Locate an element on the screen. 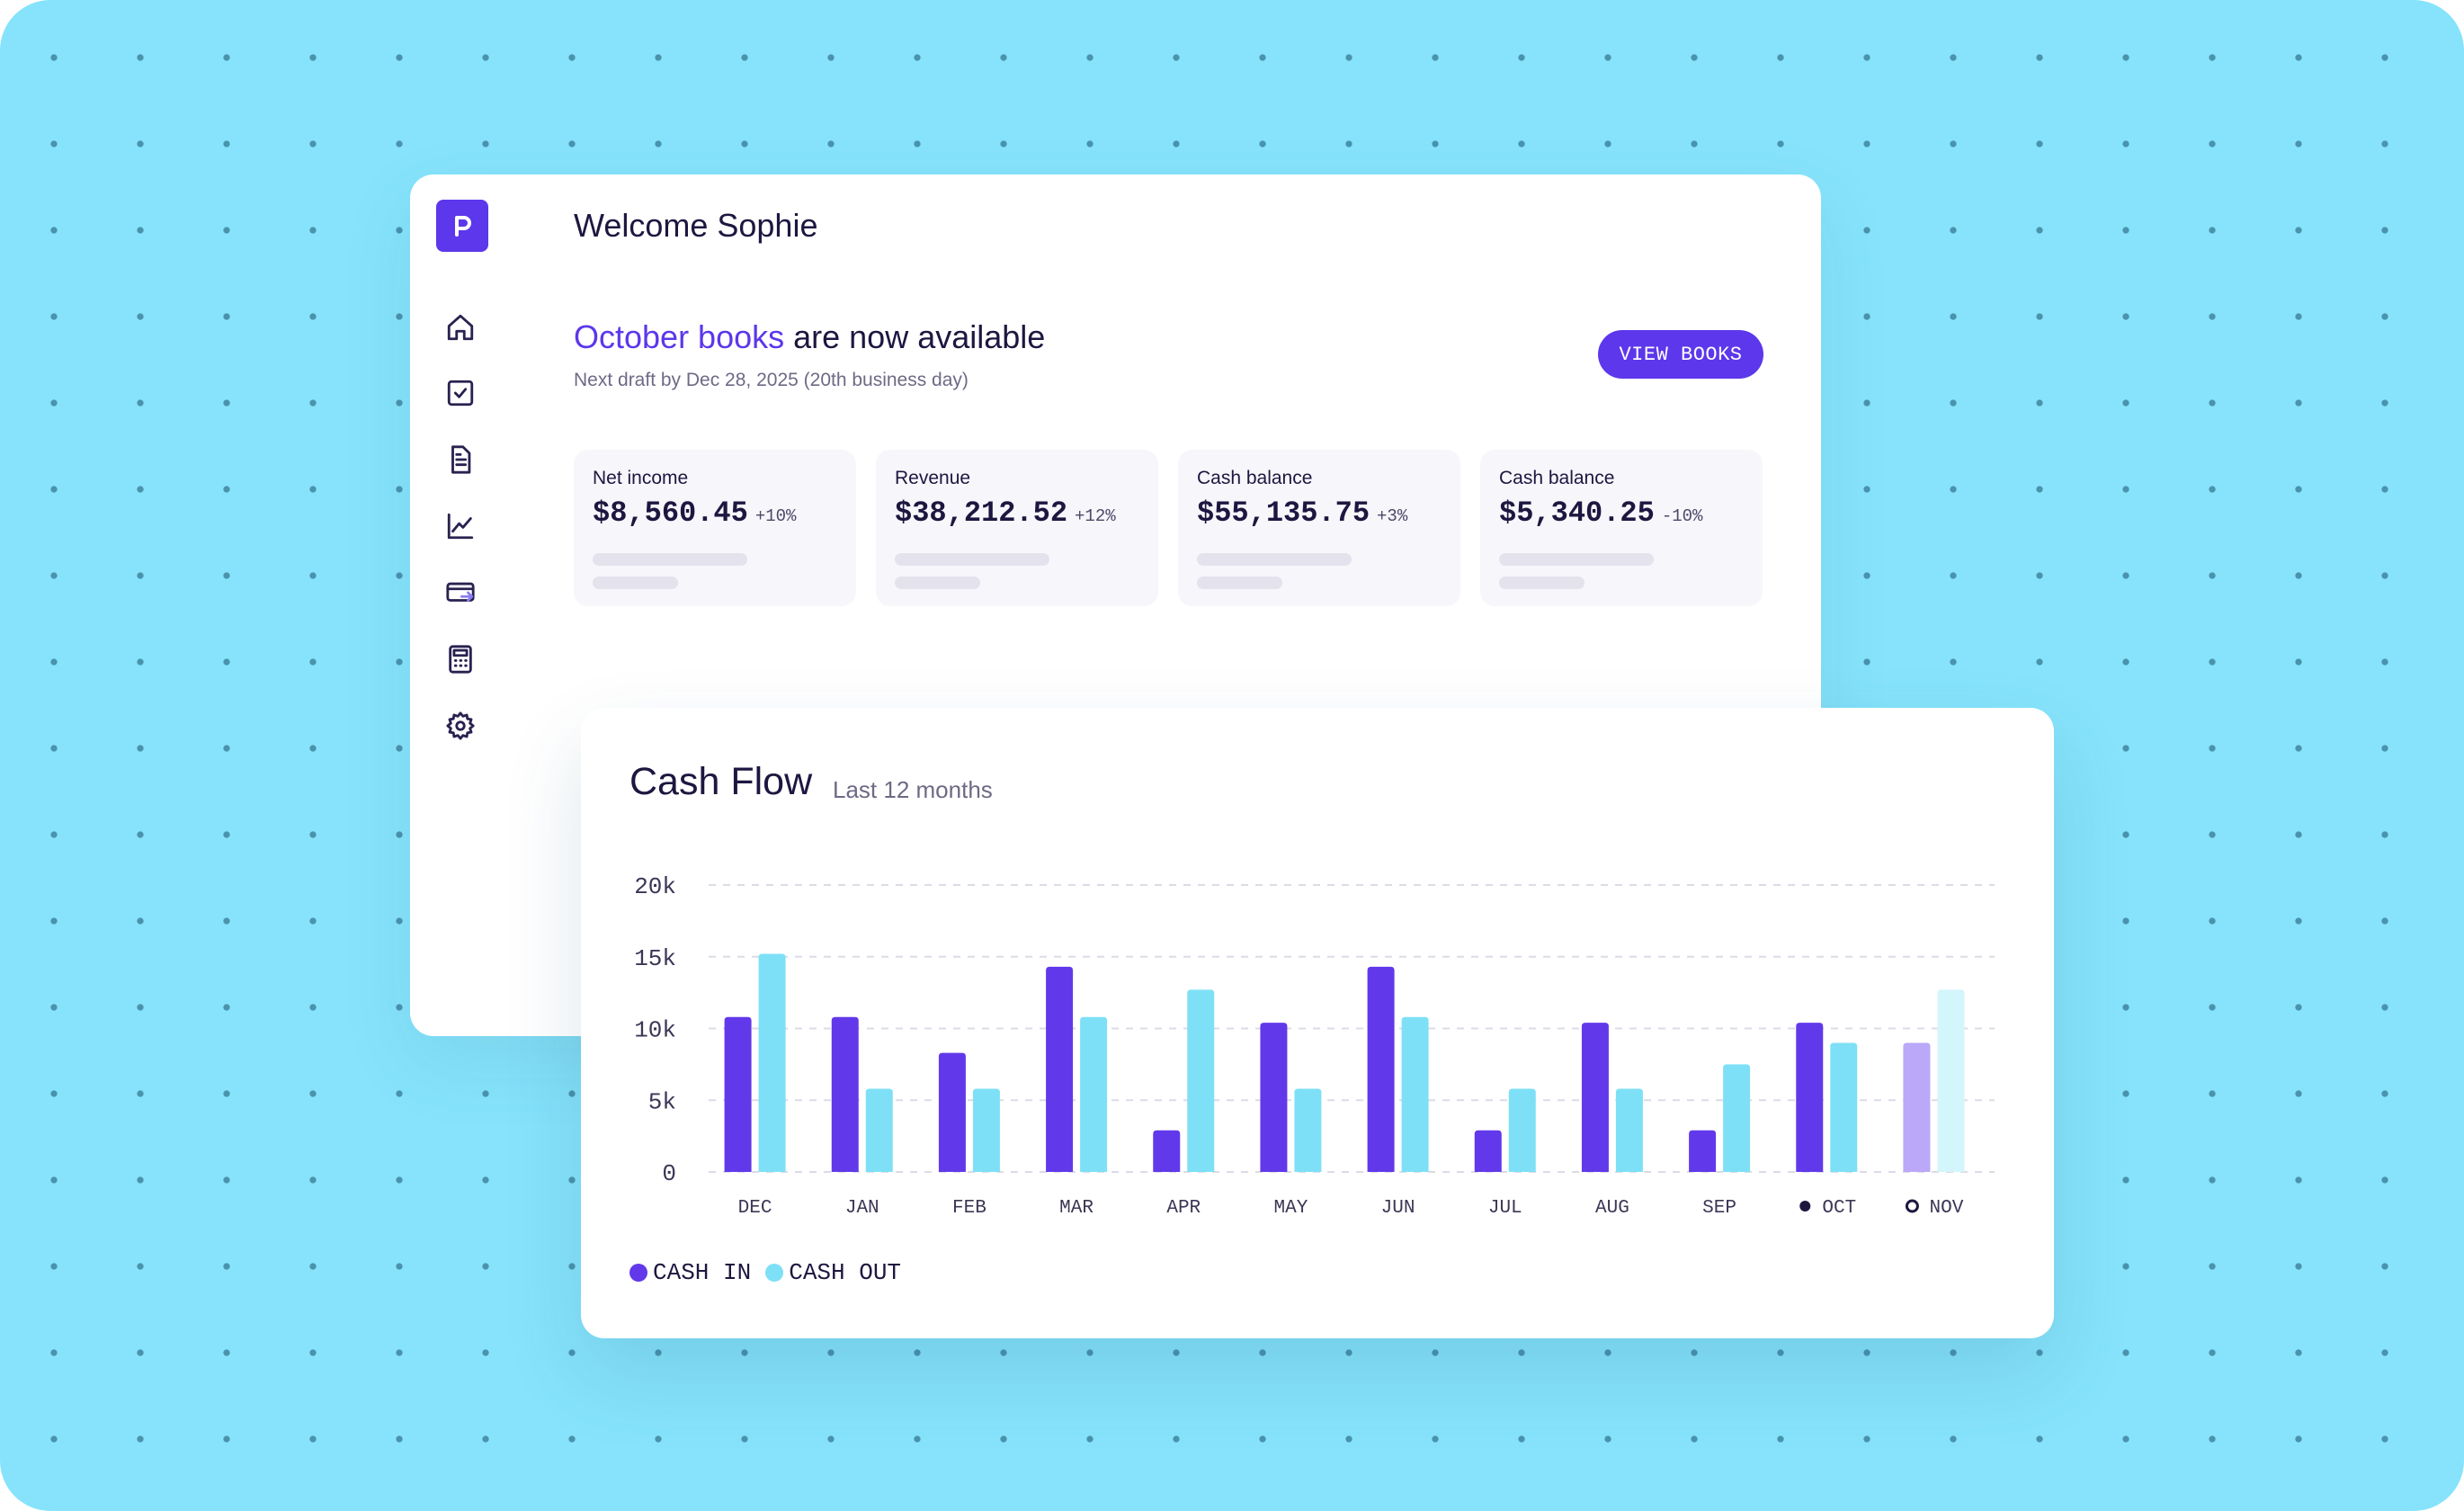 The image size is (2464, 1511). sidebar-item-transactions is located at coordinates (460, 593).